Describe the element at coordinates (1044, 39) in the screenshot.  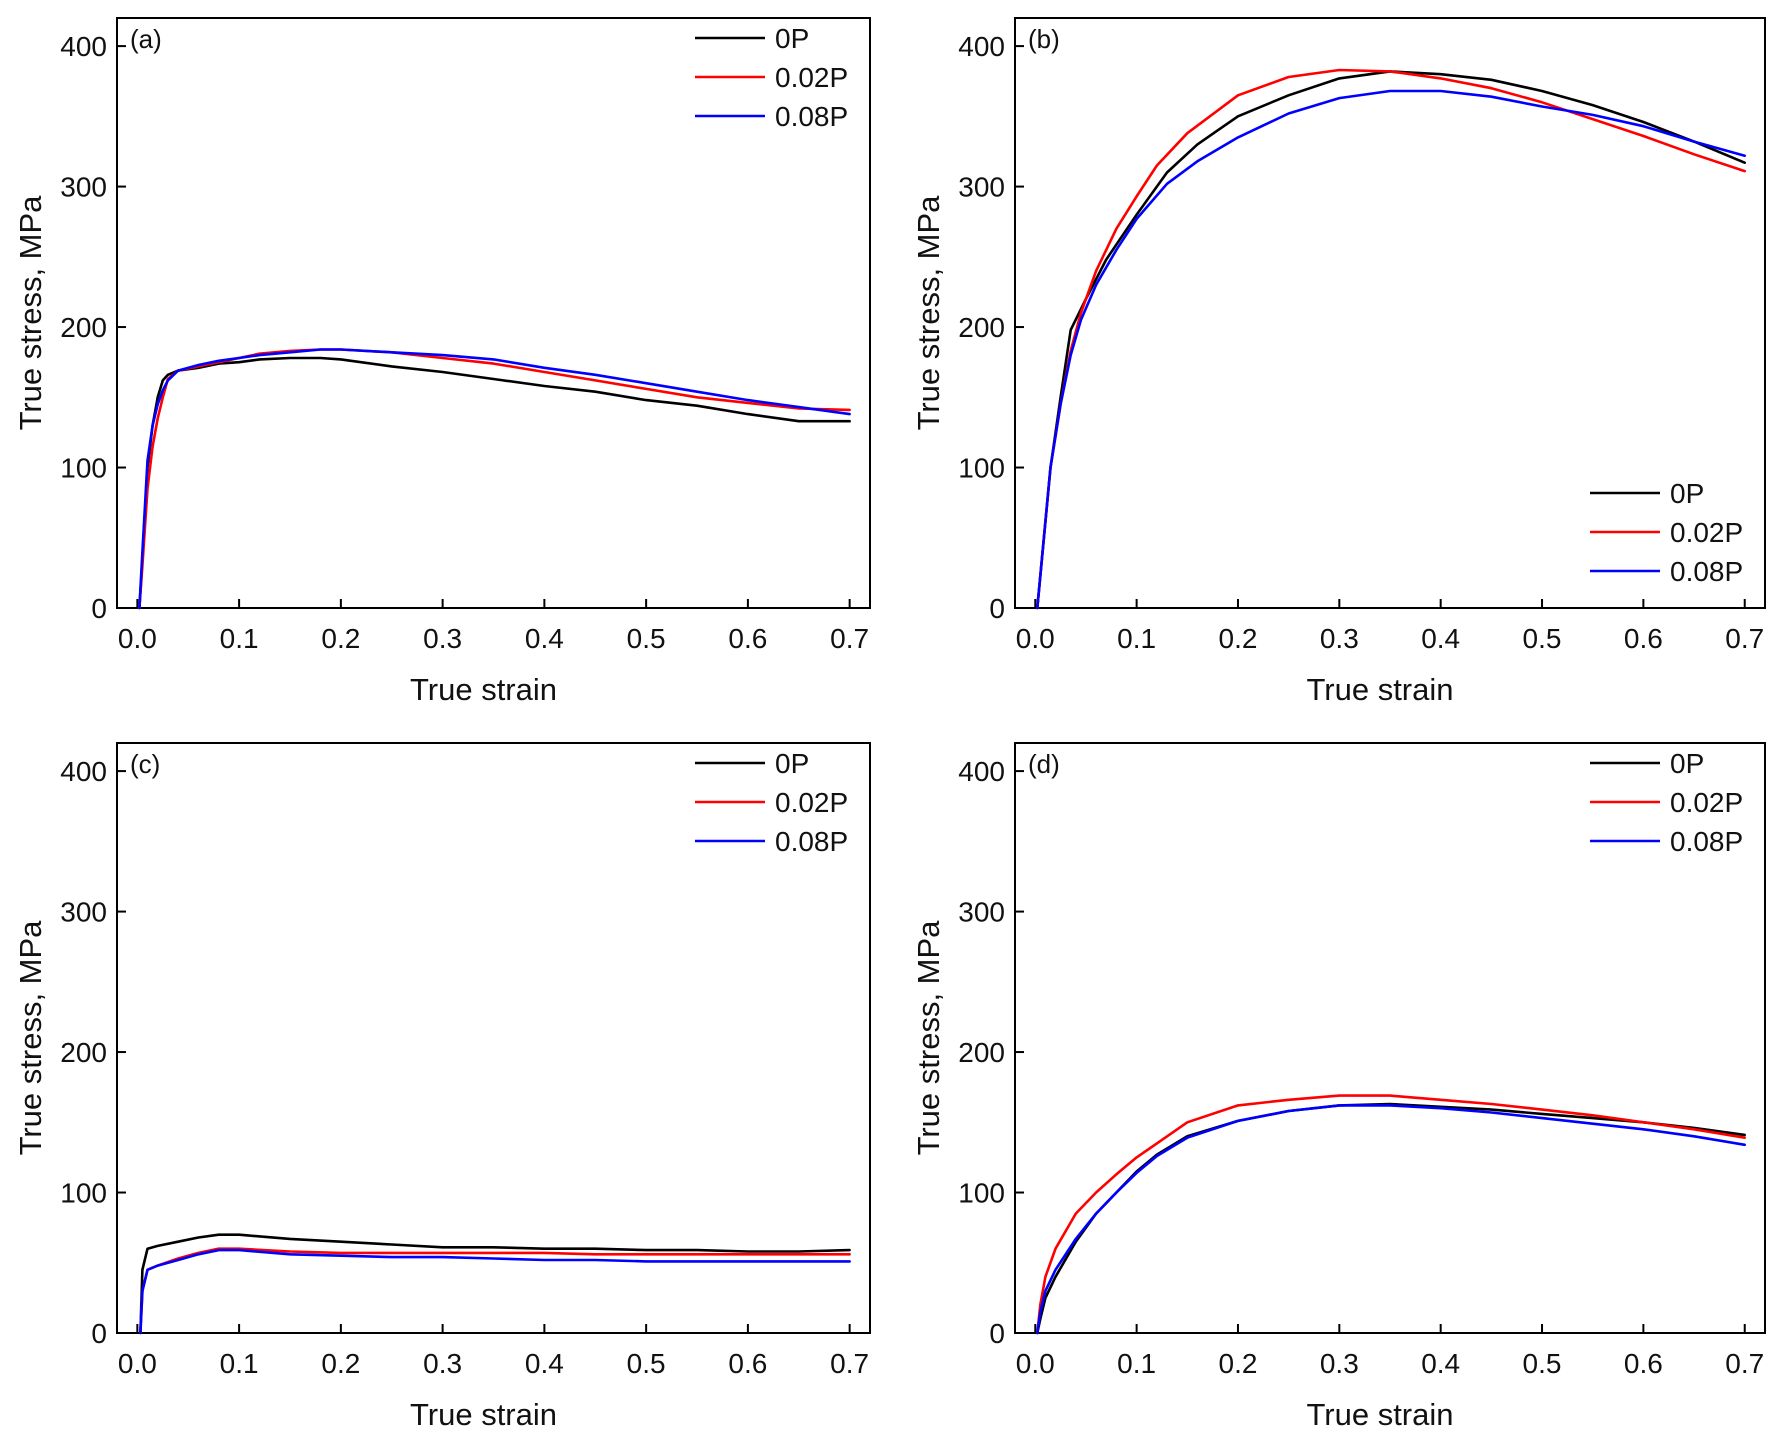
I see `panel-label: (b)` at that location.